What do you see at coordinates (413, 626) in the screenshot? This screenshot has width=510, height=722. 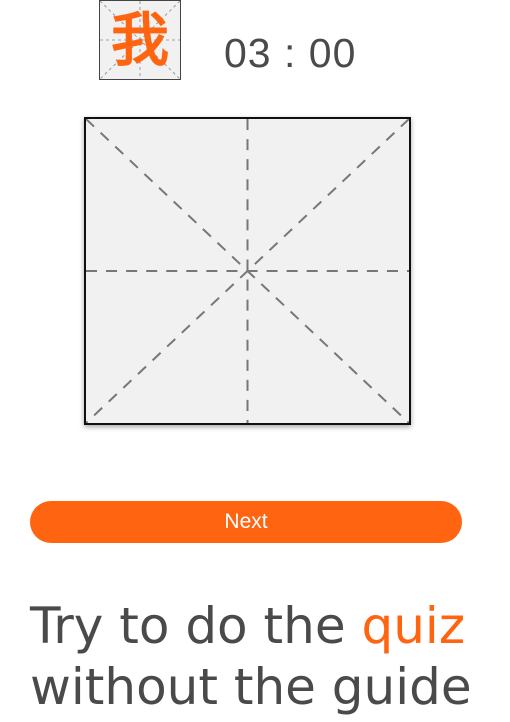 I see `instruction-highlight: quiz` at bounding box center [413, 626].